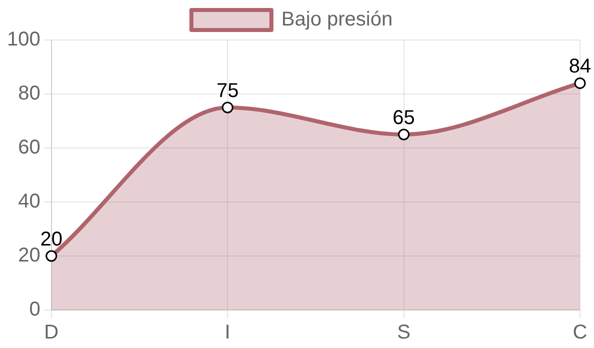 This screenshot has height=348, width=594. What do you see at coordinates (51, 333) in the screenshot?
I see `x-tick-label: D` at bounding box center [51, 333].